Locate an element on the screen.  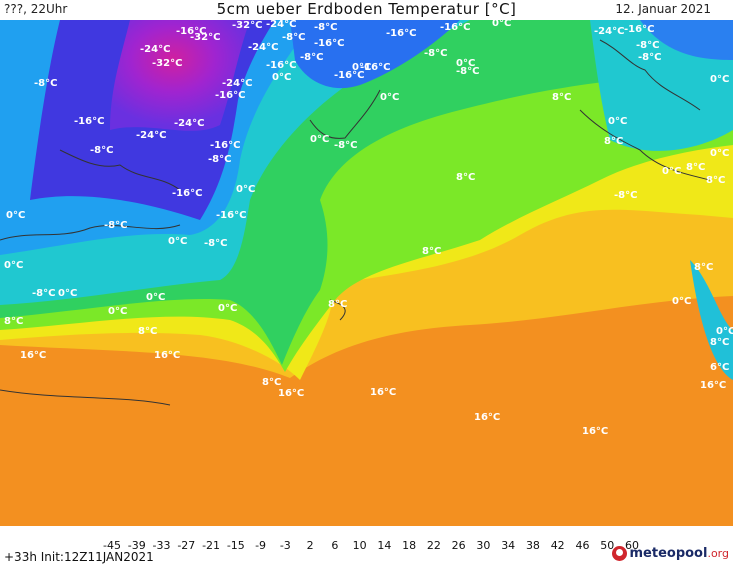
forecast-date-label: 12. Januar 2021 is located at coordinates (663, 9).